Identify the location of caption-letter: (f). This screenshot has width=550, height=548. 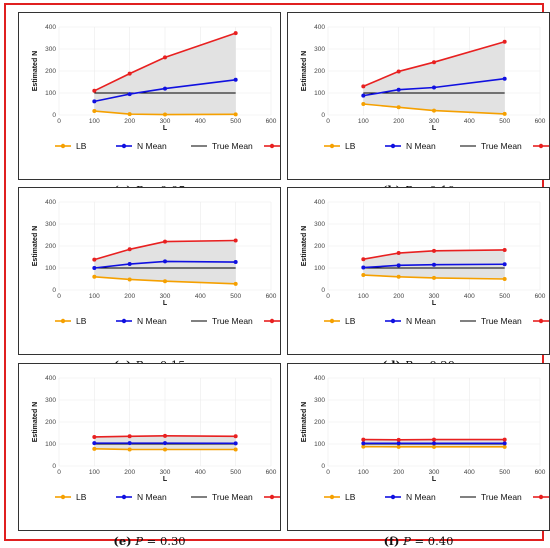
(392, 541).